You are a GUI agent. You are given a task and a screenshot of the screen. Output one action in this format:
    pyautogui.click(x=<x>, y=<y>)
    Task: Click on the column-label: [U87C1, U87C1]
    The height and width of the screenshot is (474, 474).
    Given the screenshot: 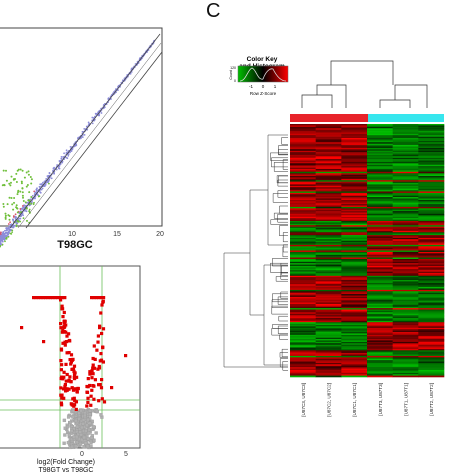 What is the action you would take?
    pyautogui.click(x=354, y=400)
    